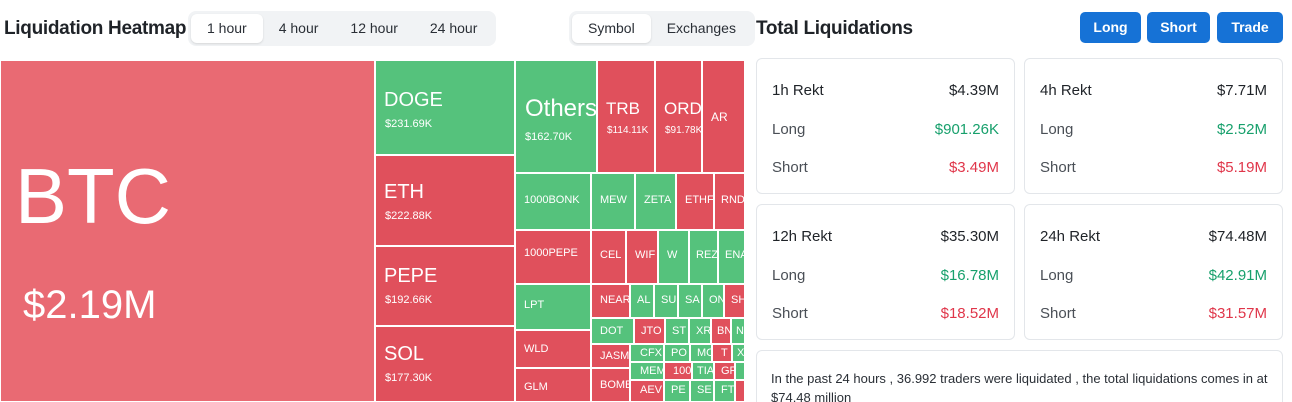 This screenshot has height=402, width=1292. I want to click on tile-sa: SA, so click(690, 301).